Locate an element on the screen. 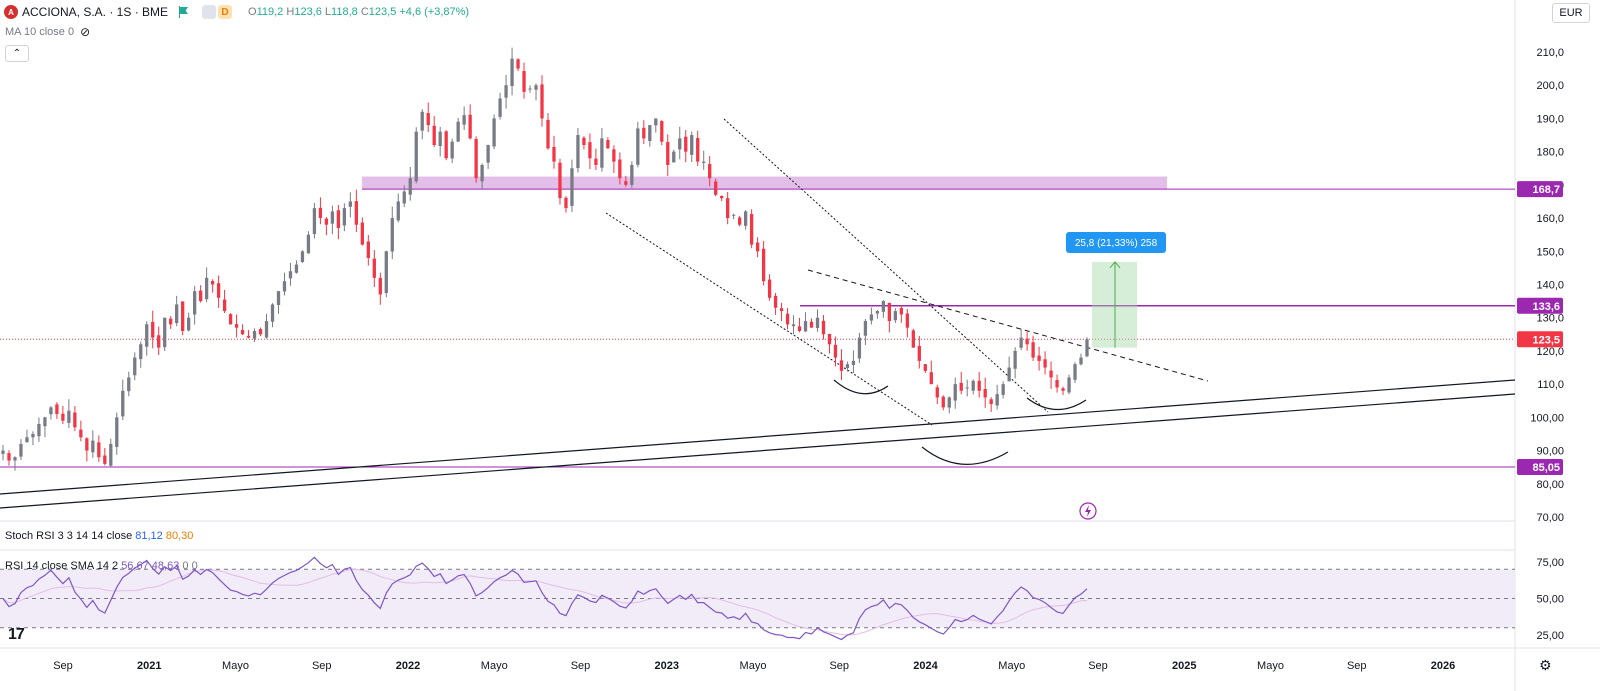  time-tick-label: 2022 is located at coordinates (408, 666).